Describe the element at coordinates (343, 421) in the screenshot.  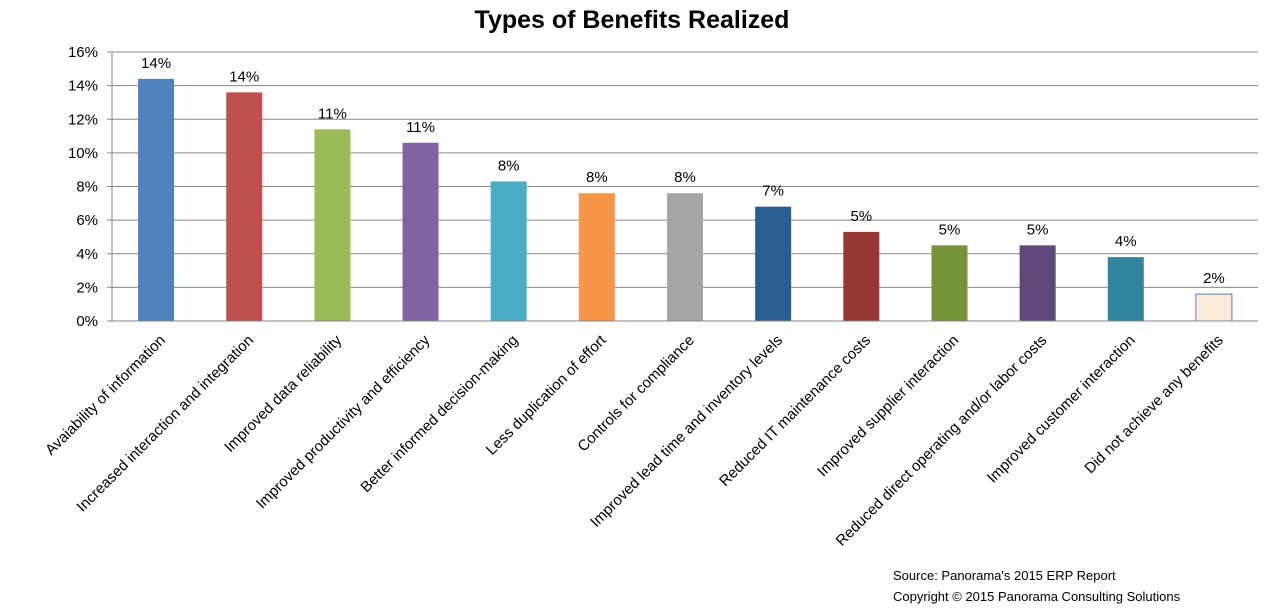
I see `category-label: Improved productivity and efficiency` at that location.